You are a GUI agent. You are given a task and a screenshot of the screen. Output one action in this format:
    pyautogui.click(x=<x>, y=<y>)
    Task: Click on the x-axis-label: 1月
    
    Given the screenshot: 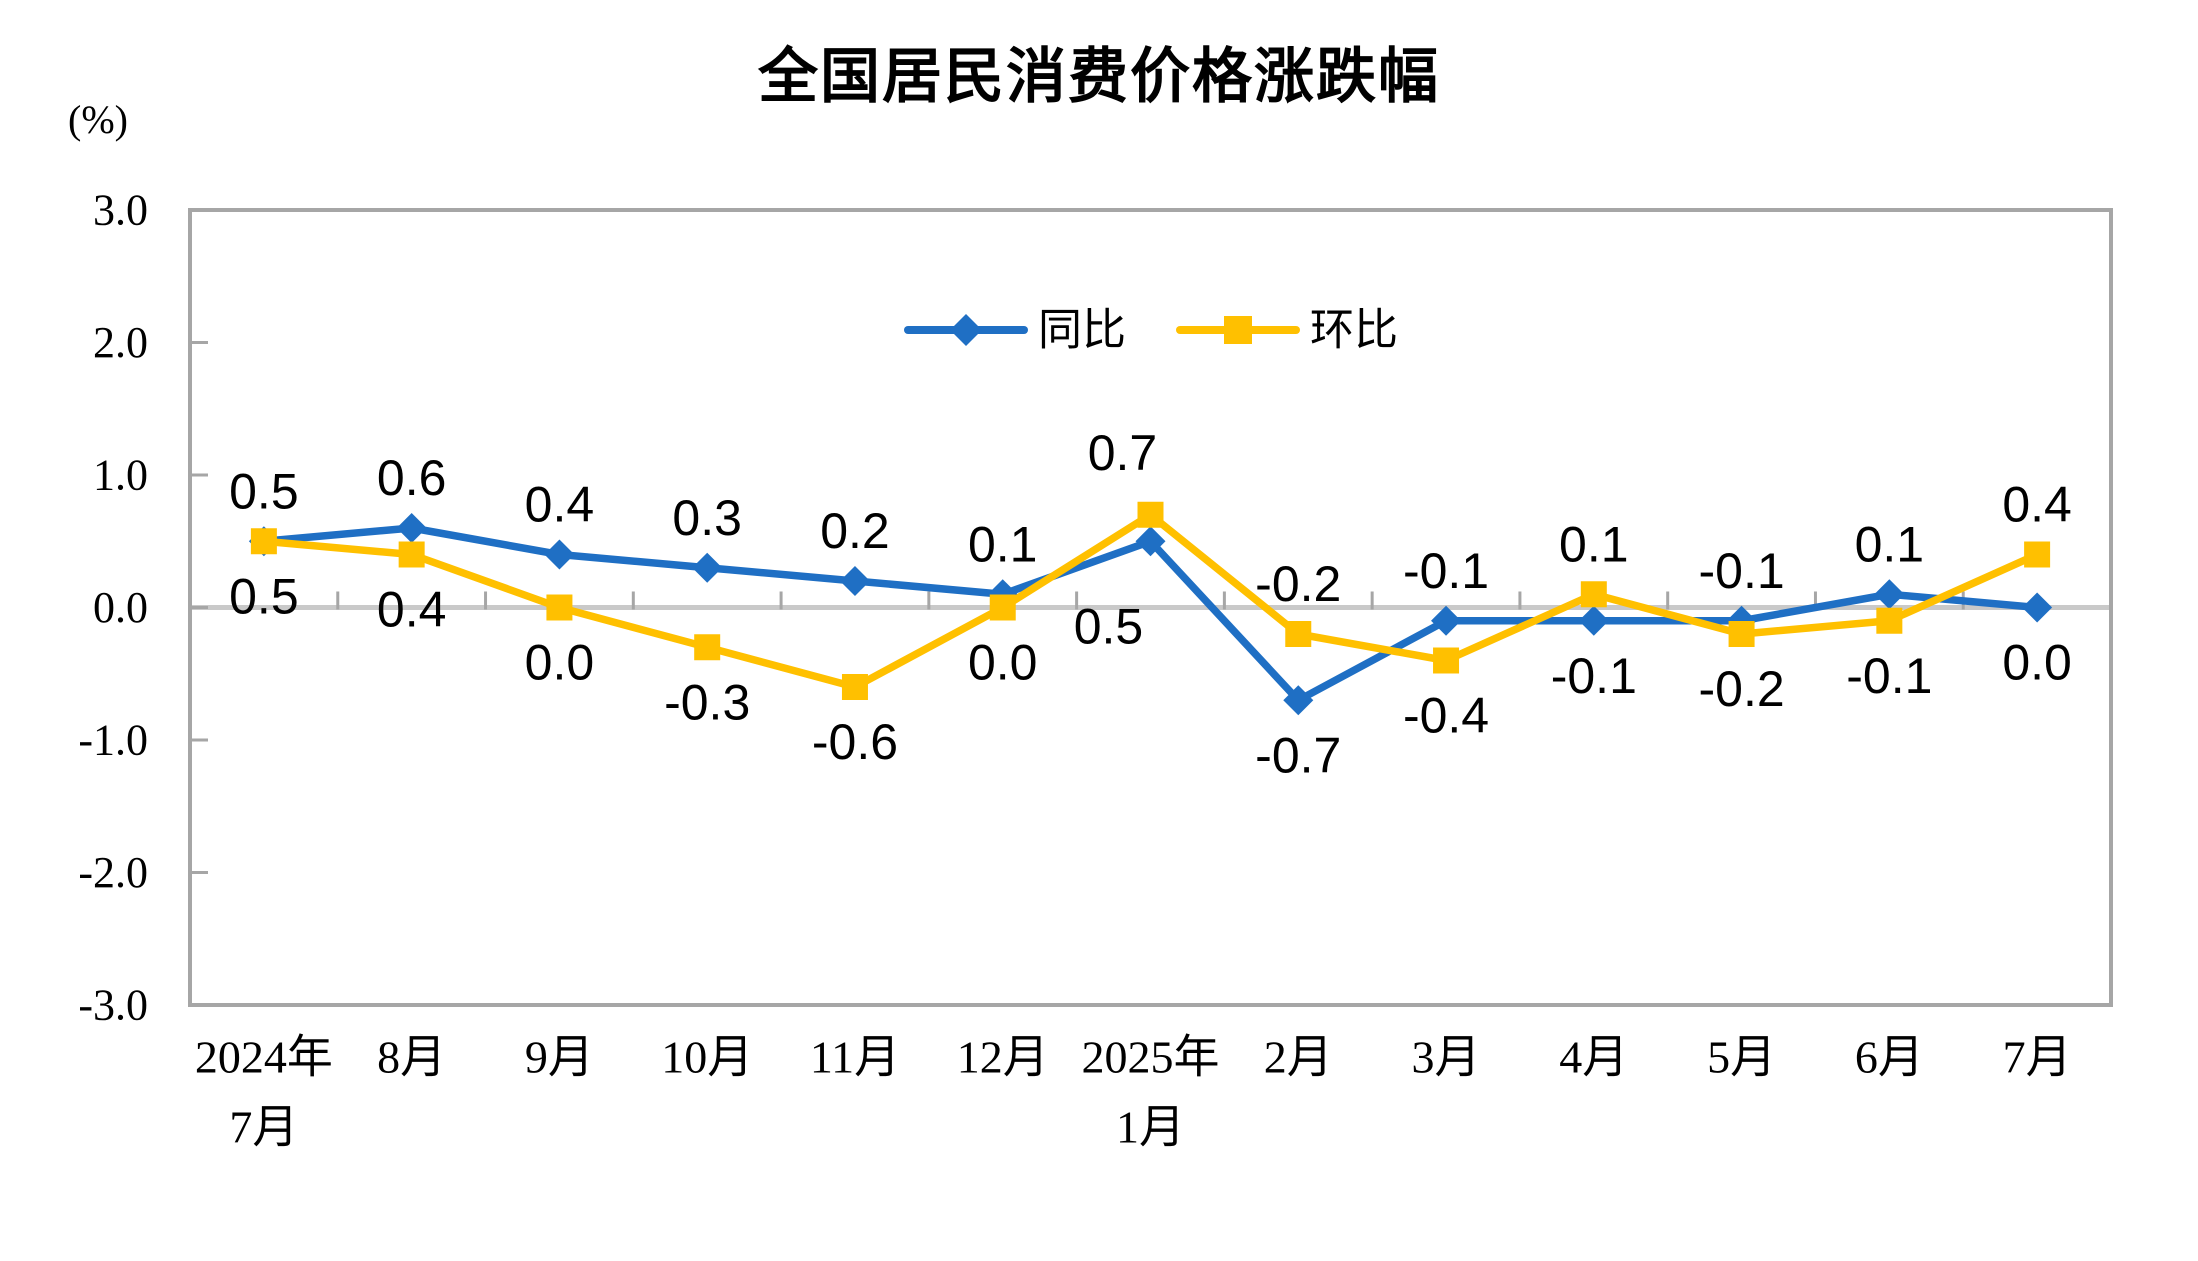 What is the action you would take?
    pyautogui.click(x=1150, y=1127)
    